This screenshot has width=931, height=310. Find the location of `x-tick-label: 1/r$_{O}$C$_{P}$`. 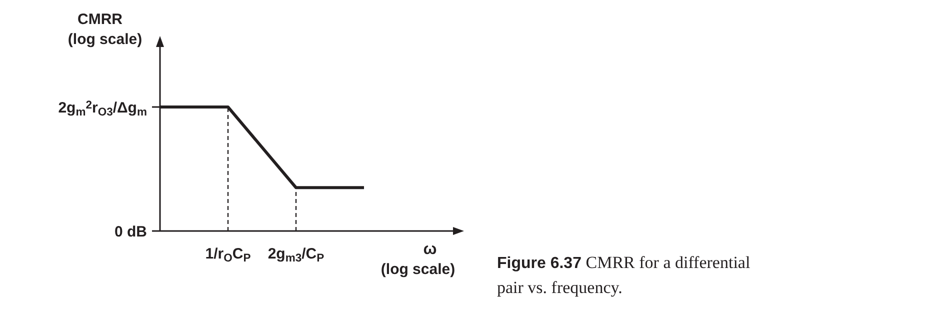

x-tick-label: 1/r$_{O}$C$_{P}$ is located at coordinates (228, 255).